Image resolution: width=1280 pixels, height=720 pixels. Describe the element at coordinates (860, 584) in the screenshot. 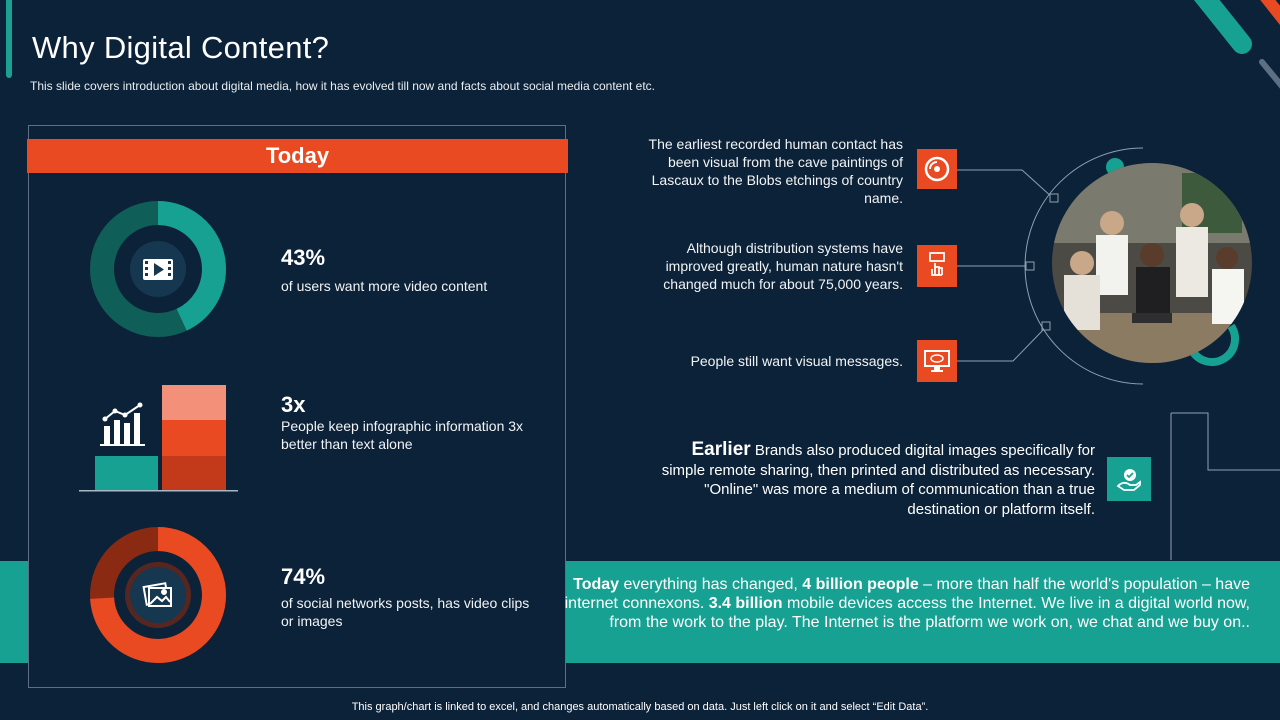

I see `today-summary-highlight: 4 billion people` at that location.